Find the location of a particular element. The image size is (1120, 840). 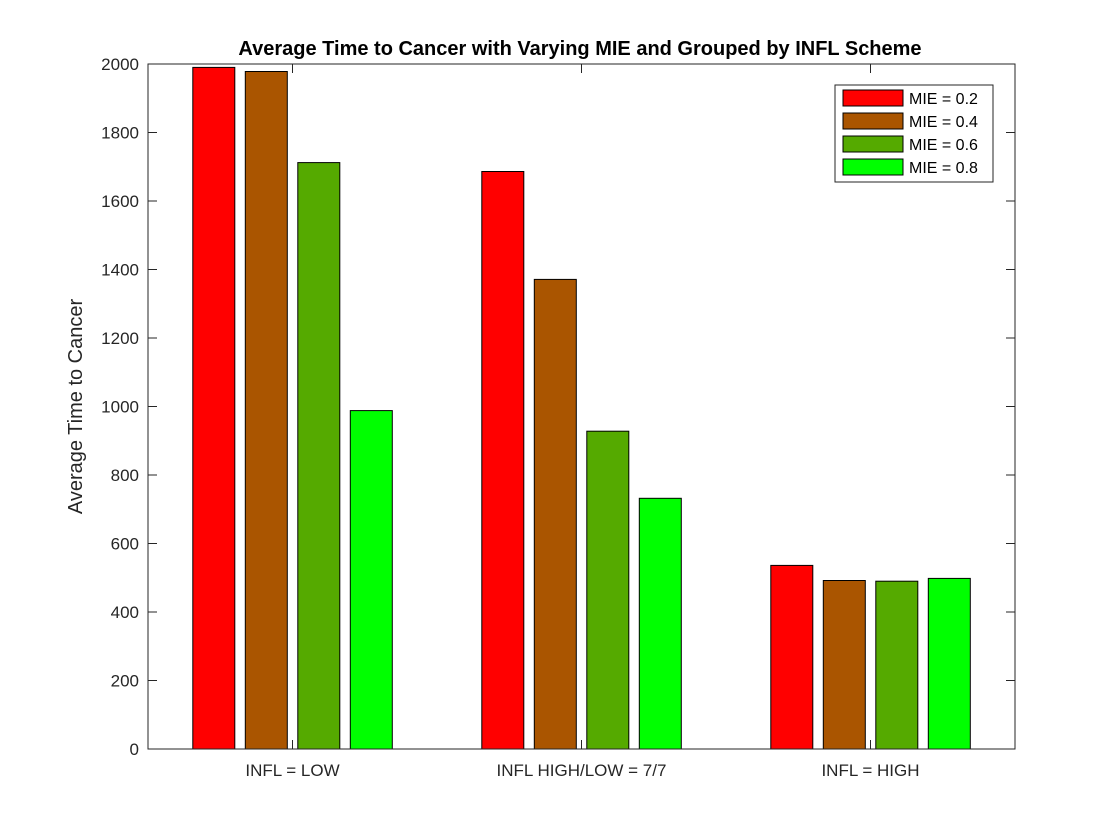

legend-label-3: MIE = 0.6 is located at coordinates (943, 145).